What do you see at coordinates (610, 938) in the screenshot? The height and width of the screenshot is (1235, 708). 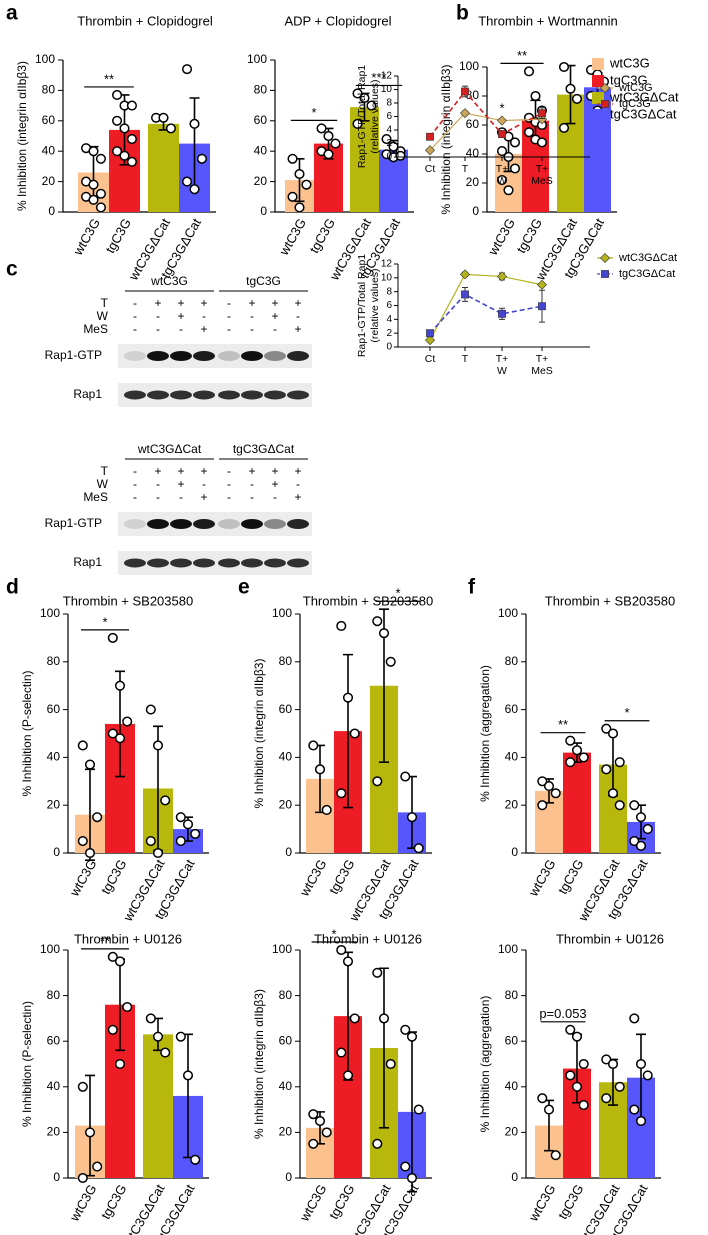 I see `chart-title: Thrombin + U0126` at bounding box center [610, 938].